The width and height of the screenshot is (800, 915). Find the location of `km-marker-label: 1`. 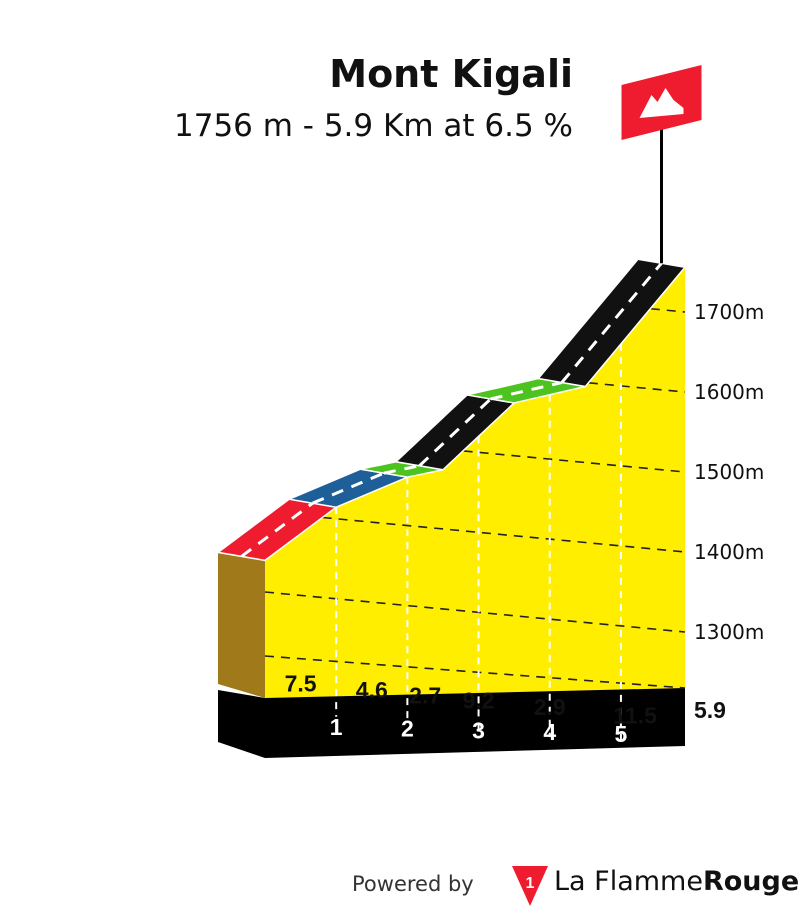

km-marker-label: 1 is located at coordinates (336, 727).